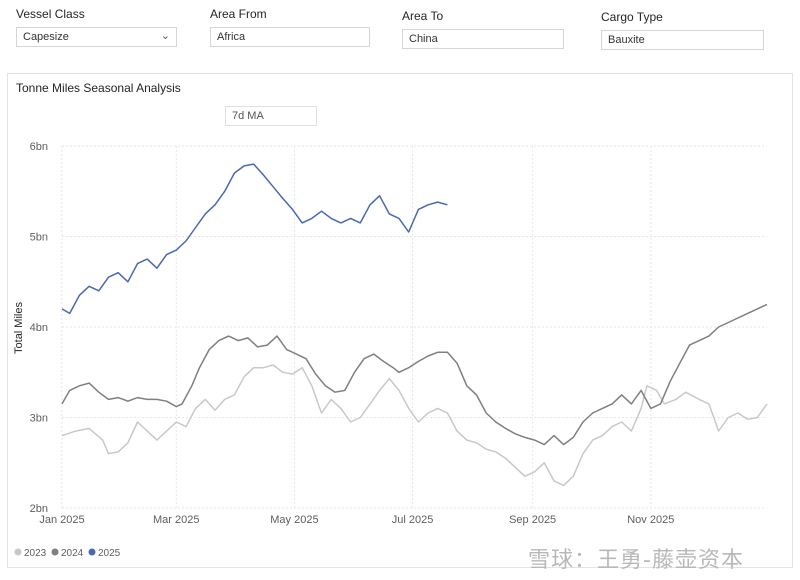  What do you see at coordinates (165, 36) in the screenshot?
I see `chevron-down-icon: ⌄` at bounding box center [165, 36].